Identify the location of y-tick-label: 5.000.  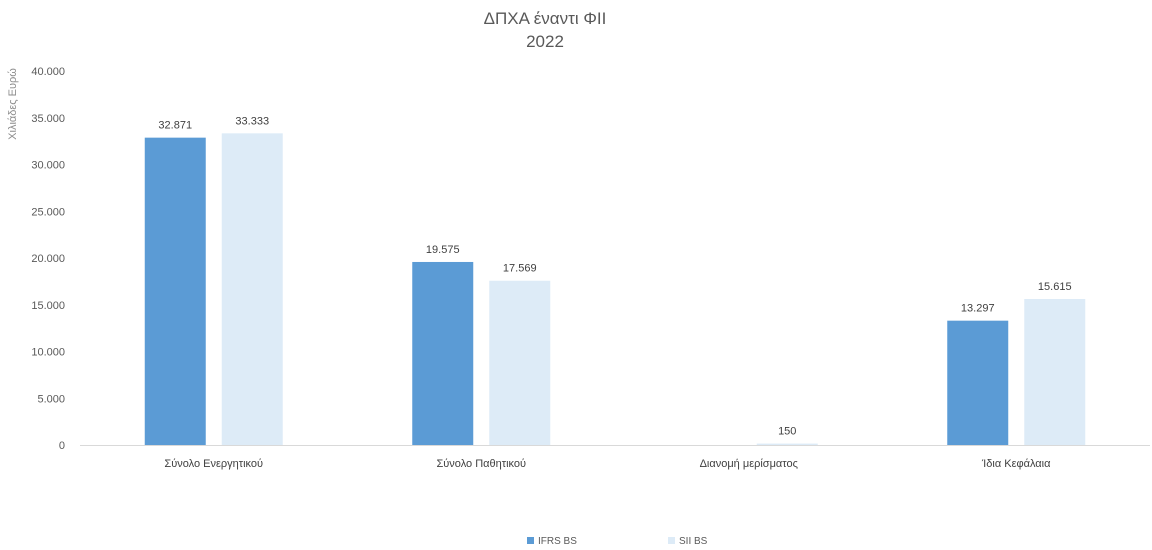
(51, 399).